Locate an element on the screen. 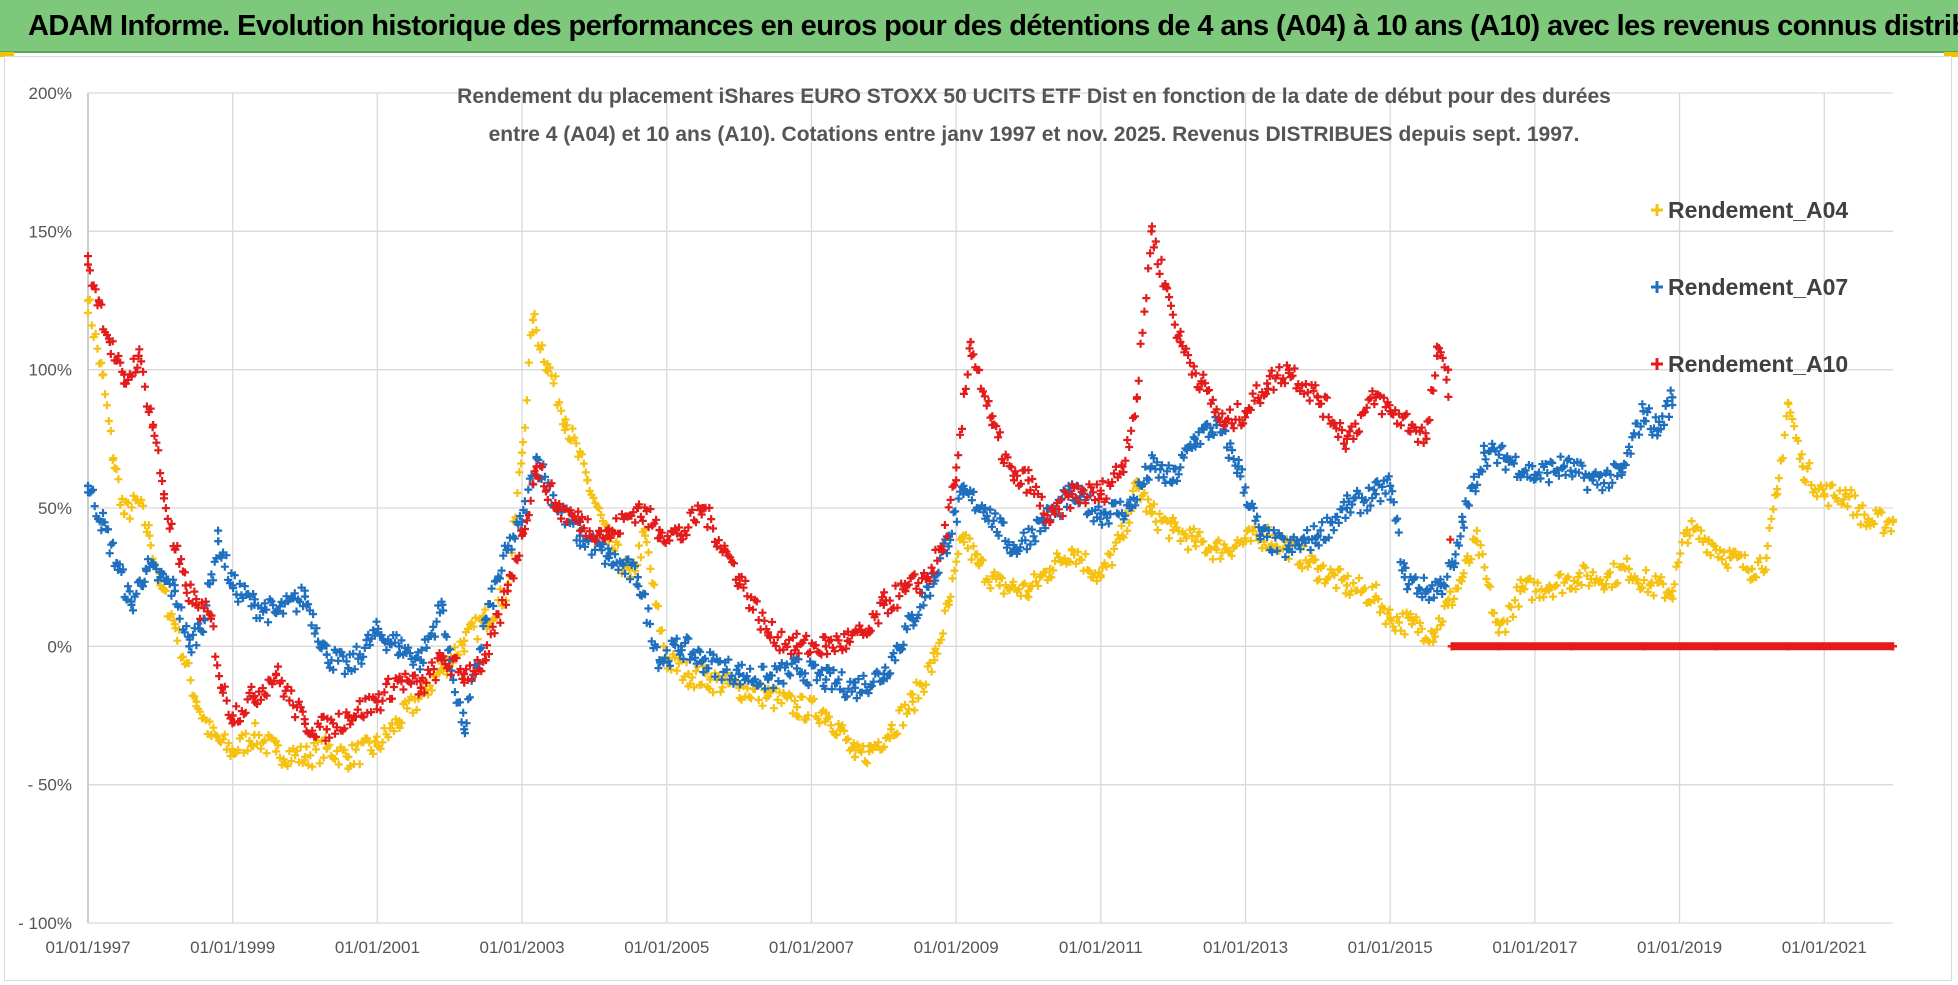 This screenshot has height=985, width=1958. x-tick-label: 01/01/2015 is located at coordinates (1390, 947).